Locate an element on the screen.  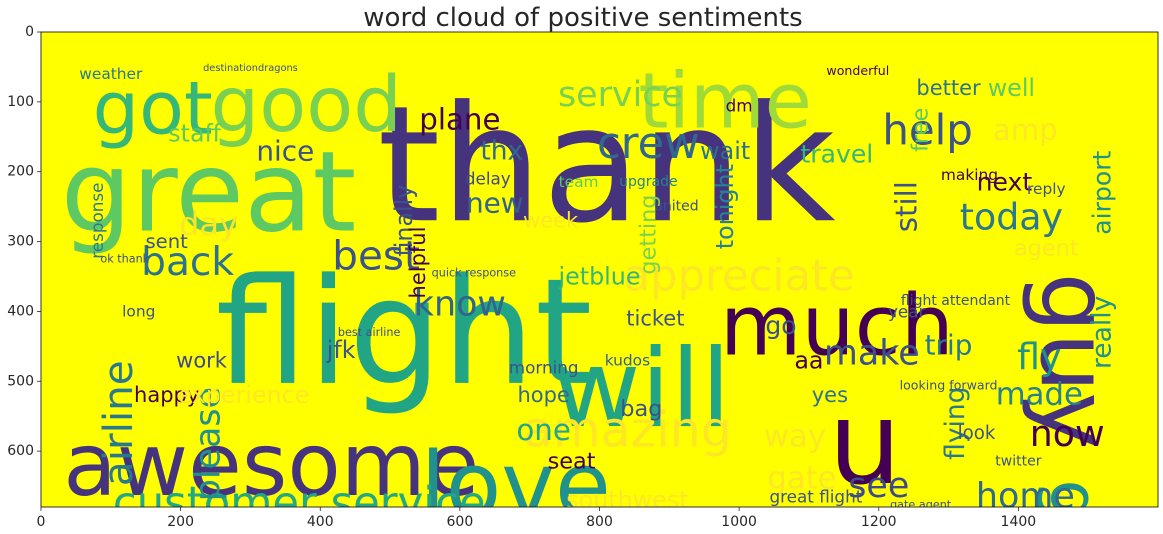
word-upgrade: upgrade is located at coordinates (648, 182).